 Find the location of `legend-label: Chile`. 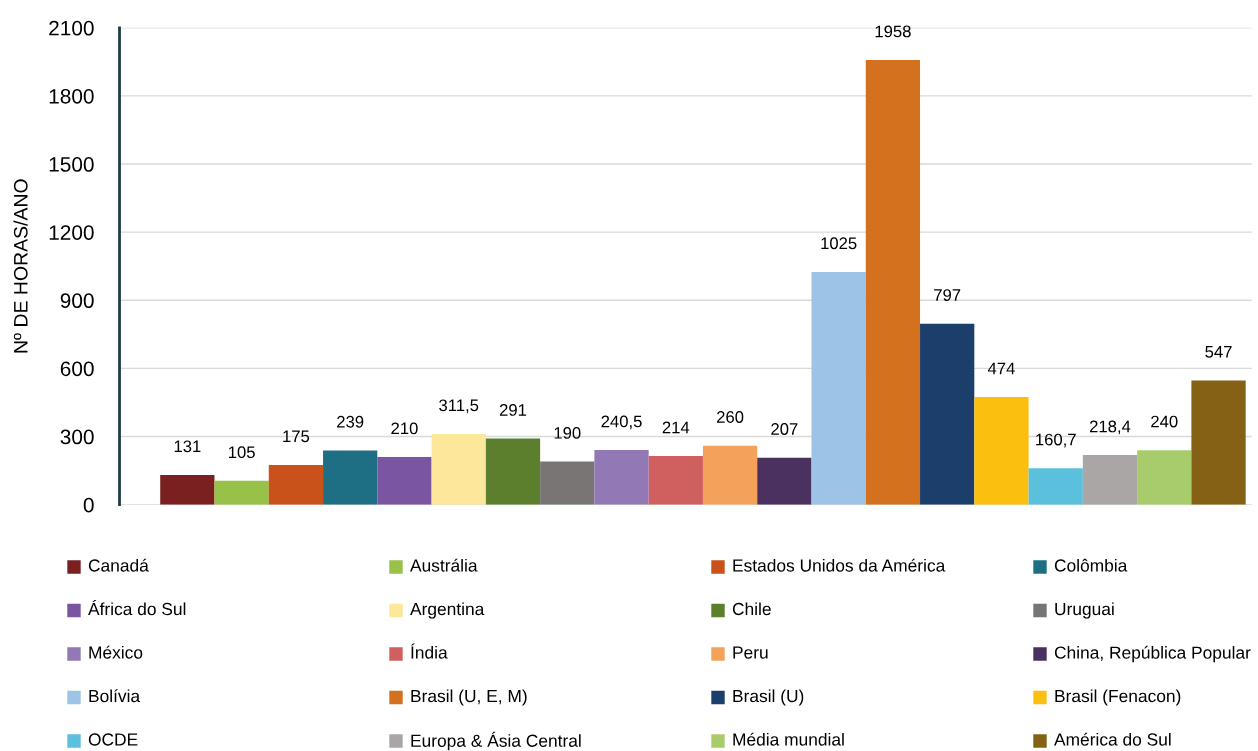

legend-label: Chile is located at coordinates (751, 609).